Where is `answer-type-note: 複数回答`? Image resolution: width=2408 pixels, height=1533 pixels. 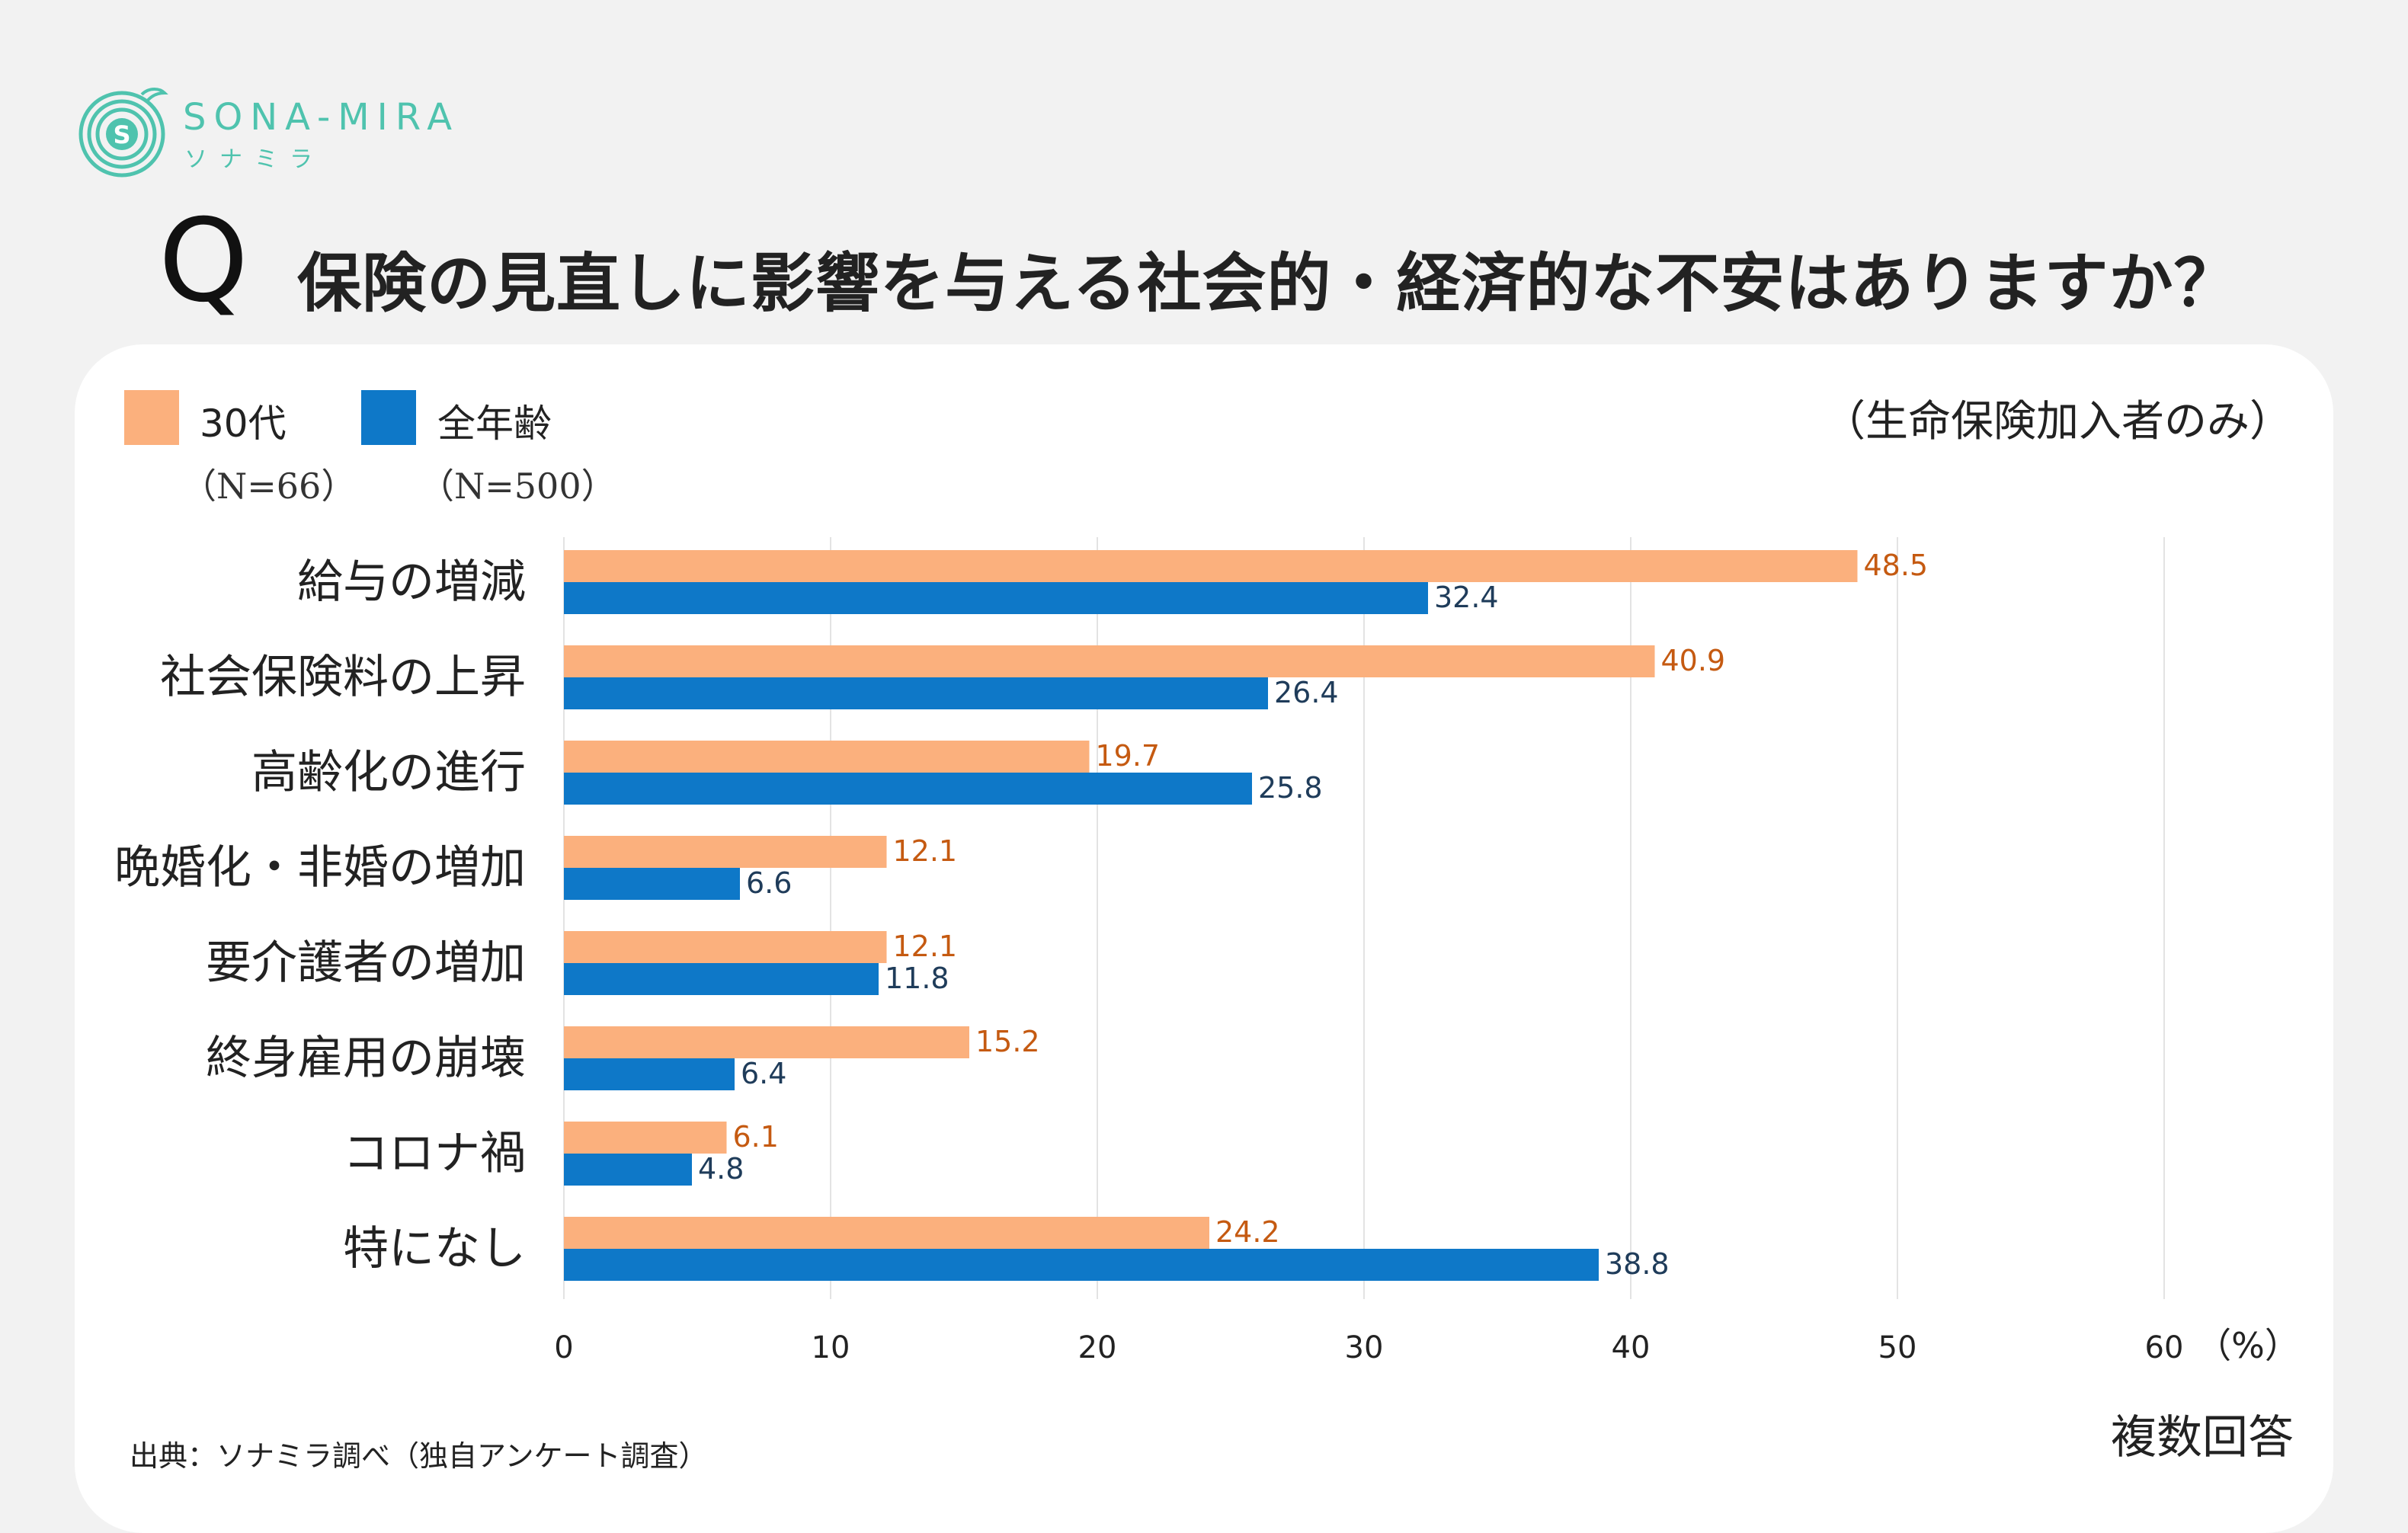
answer-type-note: 複数回答 is located at coordinates (2202, 1437).